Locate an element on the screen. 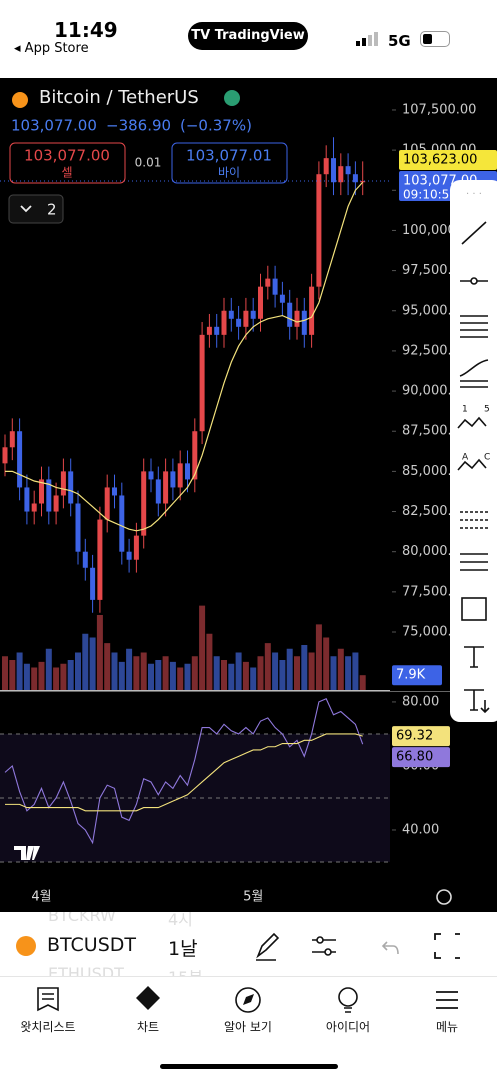  compass-needle is located at coordinates (248, 999).